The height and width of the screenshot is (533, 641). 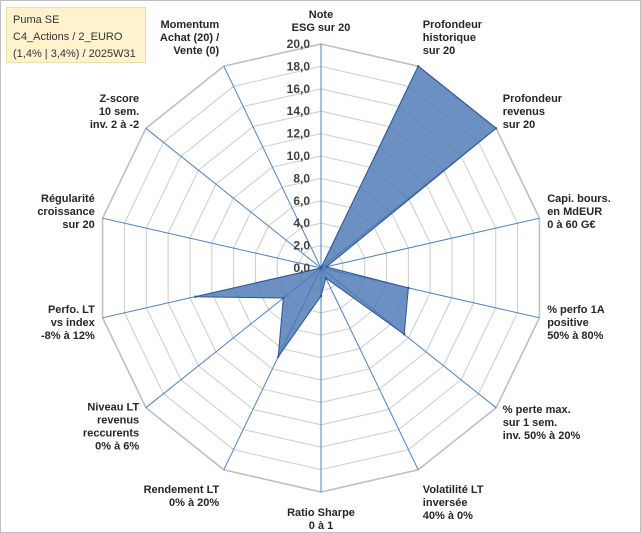 I want to click on axis-label: Note ESG sur 20, so click(x=321, y=21).